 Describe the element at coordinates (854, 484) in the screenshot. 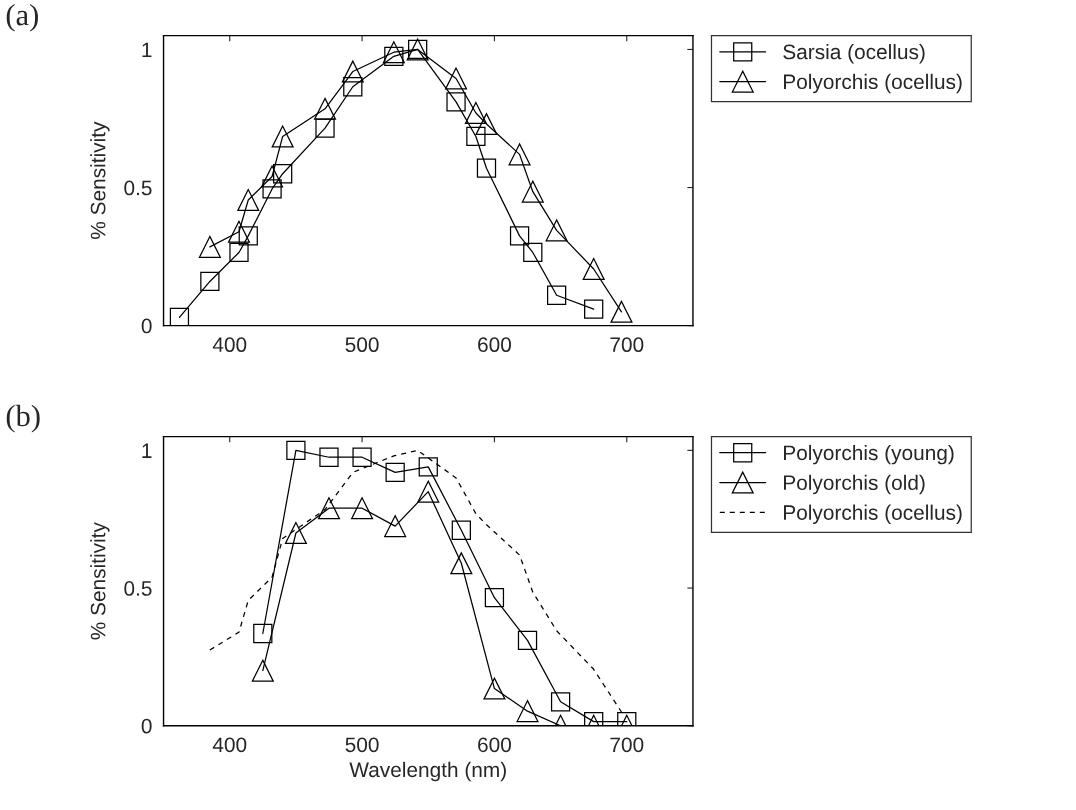

I see `legend-label: Polyorchis (old)` at that location.